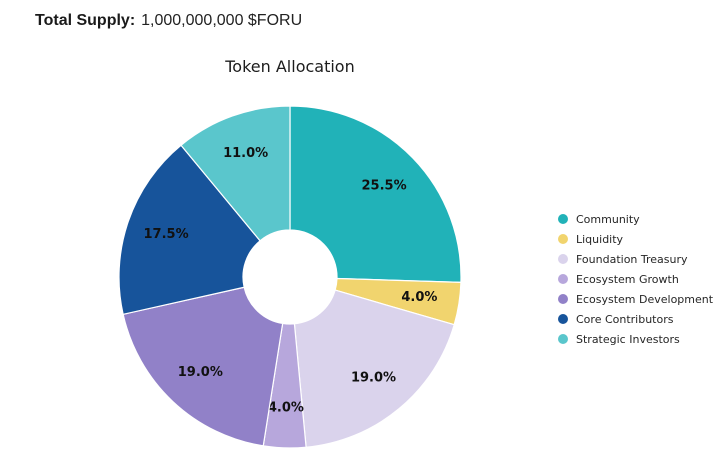 The image size is (722, 470). I want to click on legend-label-strategic-investors: Strategic Investors, so click(628, 339).